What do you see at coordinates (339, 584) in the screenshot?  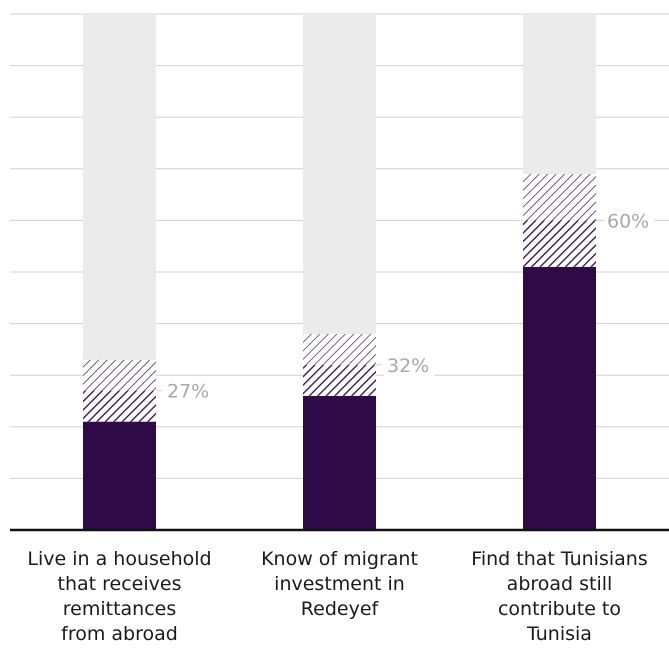 I see `category-label: Know of migrant investment in Redeyef` at bounding box center [339, 584].